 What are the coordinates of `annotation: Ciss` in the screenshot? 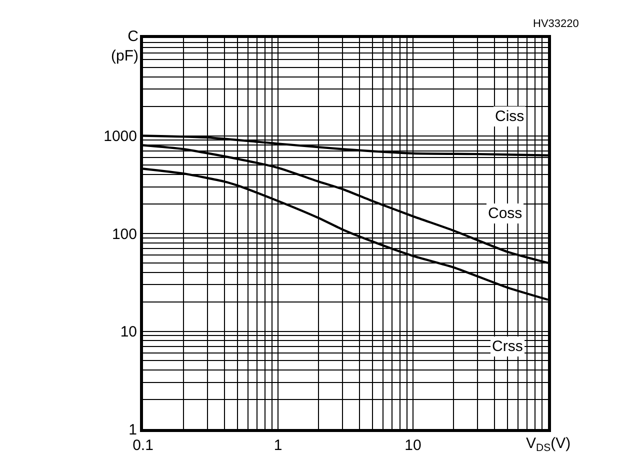 It's located at (509, 116).